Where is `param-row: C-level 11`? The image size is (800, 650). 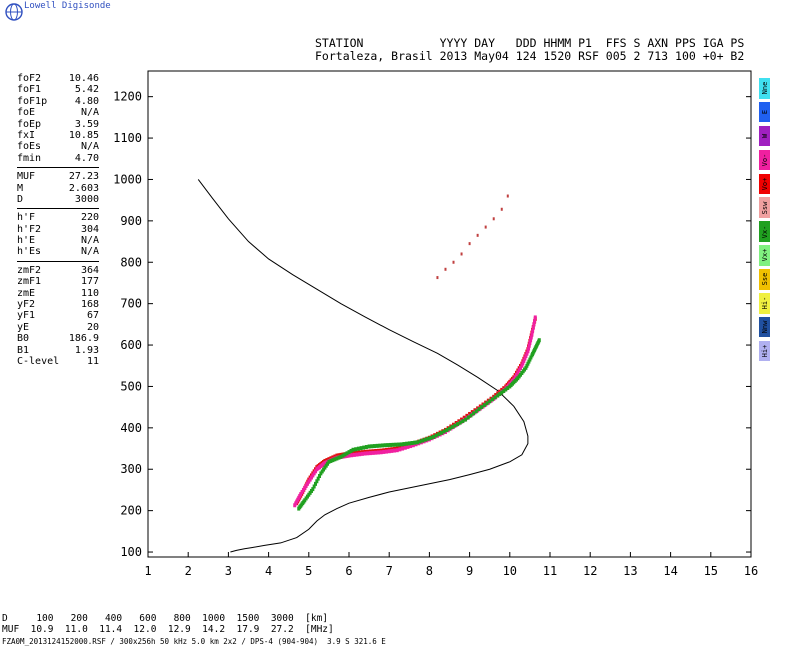
param-row: C-level 11 is located at coordinates (58, 361).